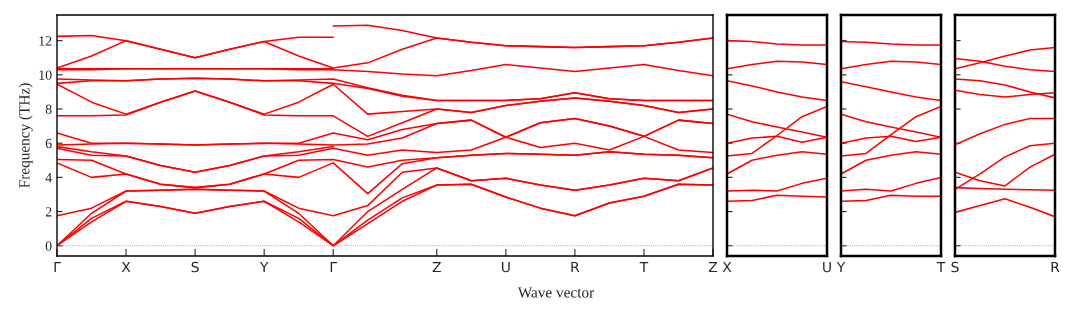  Describe the element at coordinates (45, 41) in the screenshot. I see `y-tick-label: 12` at that location.